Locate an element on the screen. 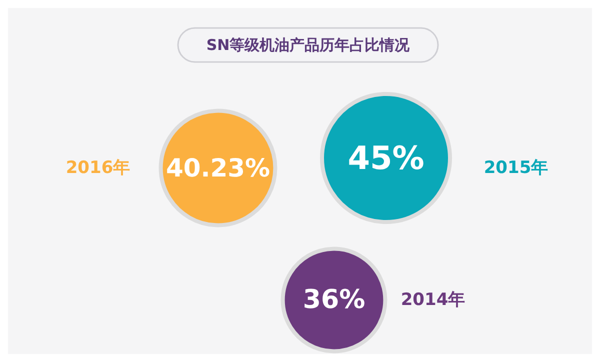 This screenshot has width=600, height=362. category-label: 2015年 is located at coordinates (516, 168).